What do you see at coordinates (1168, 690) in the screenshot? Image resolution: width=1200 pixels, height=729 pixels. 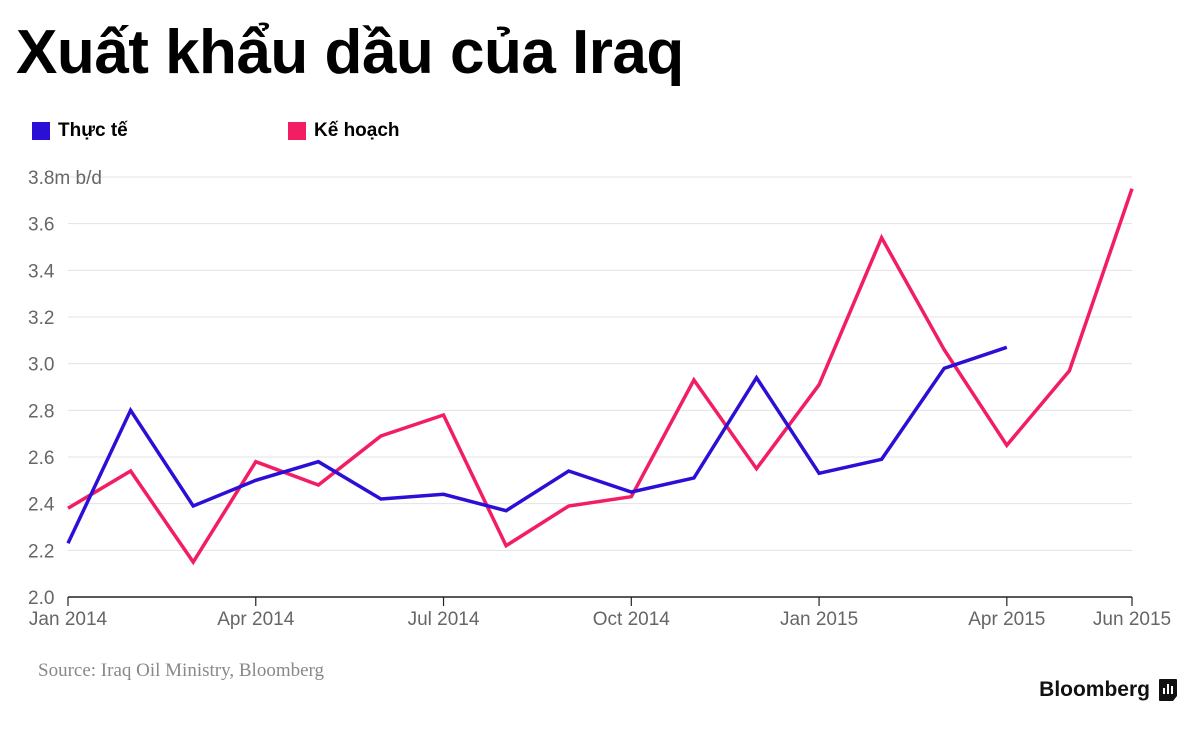 I see `bloomberg-chart-icon` at bounding box center [1168, 690].